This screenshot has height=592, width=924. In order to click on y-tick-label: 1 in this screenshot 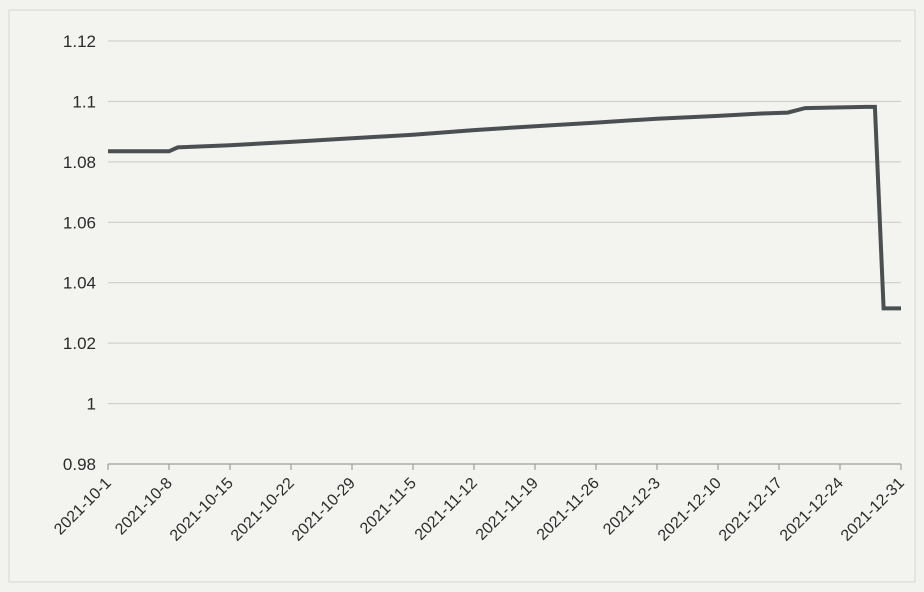, I will do `click(91, 404)`.